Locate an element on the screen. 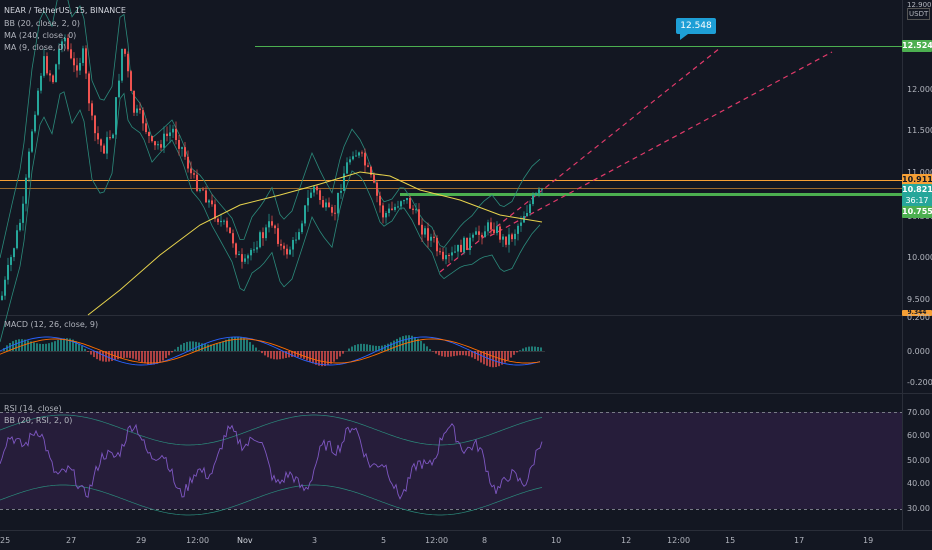 The height and width of the screenshot is (550, 932). trendline-shallow is located at coordinates (661, 144).